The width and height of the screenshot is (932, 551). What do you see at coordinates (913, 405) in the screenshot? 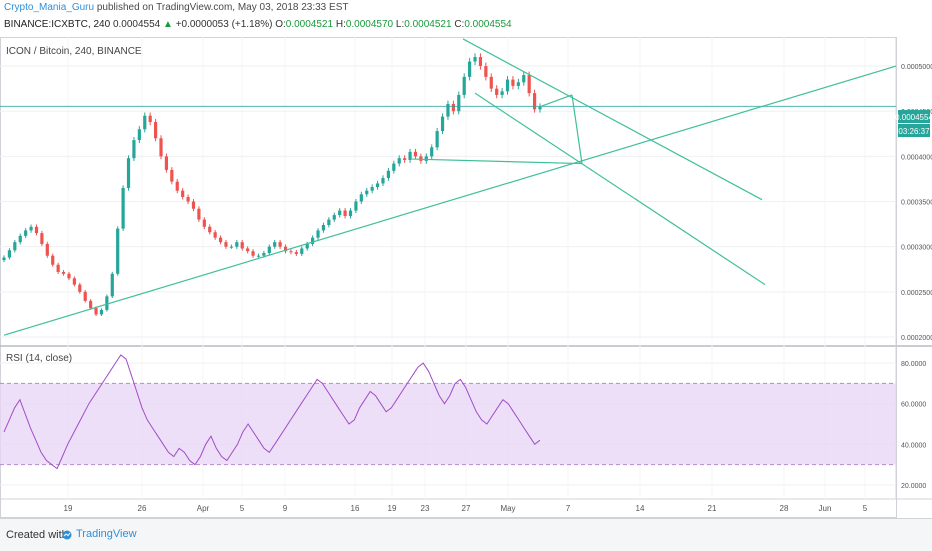
I see `rsi-tick-label: 60.0000` at bounding box center [913, 405].